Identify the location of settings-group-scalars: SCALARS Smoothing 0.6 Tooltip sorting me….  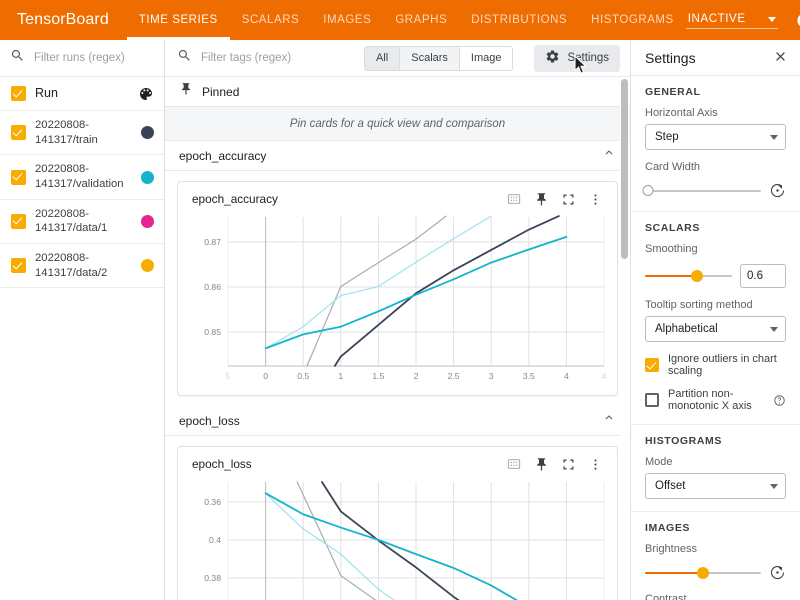
(715, 318).